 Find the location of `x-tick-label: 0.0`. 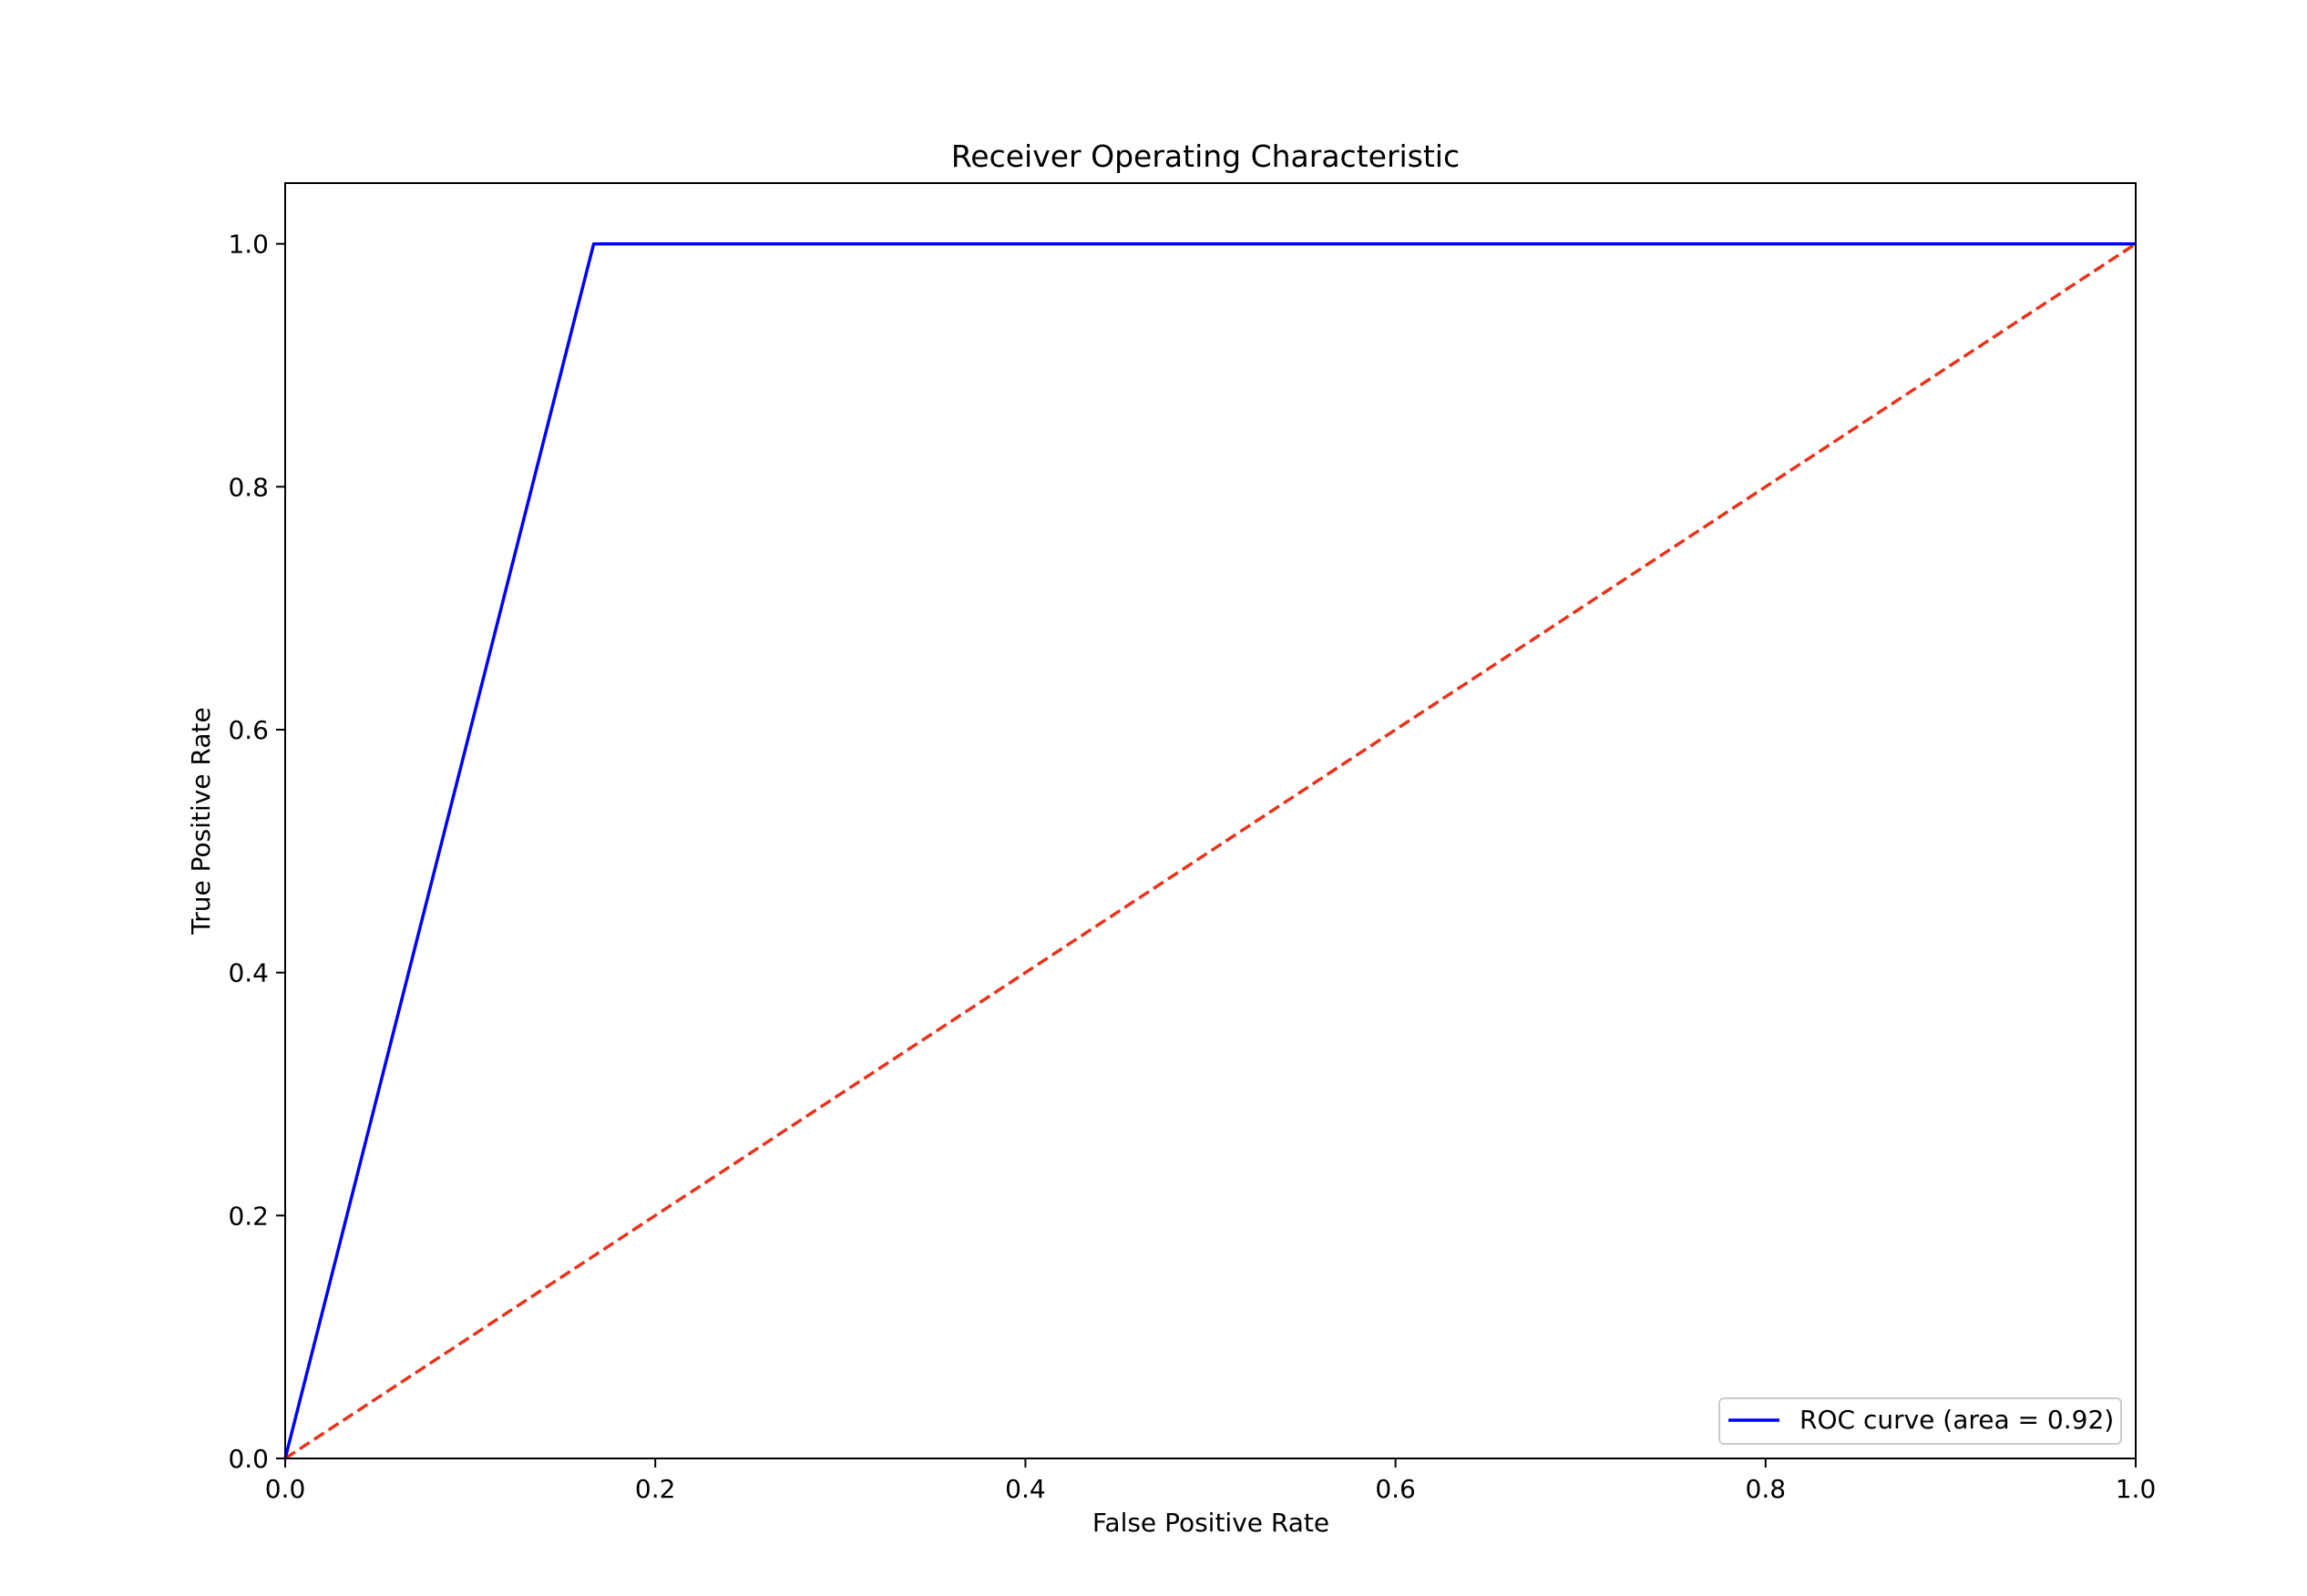

x-tick-label: 0.0 is located at coordinates (285, 1489).